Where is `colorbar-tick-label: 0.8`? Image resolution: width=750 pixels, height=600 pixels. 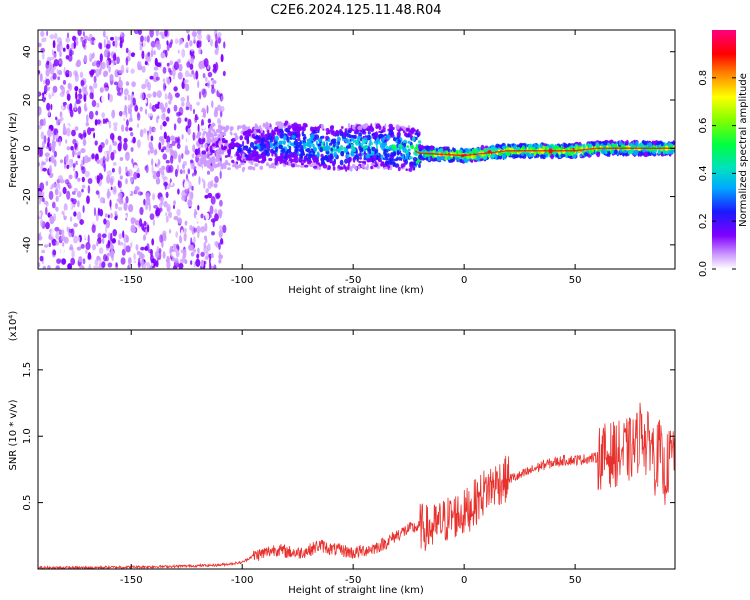 colorbar-tick-label: 0.8 is located at coordinates (703, 78).